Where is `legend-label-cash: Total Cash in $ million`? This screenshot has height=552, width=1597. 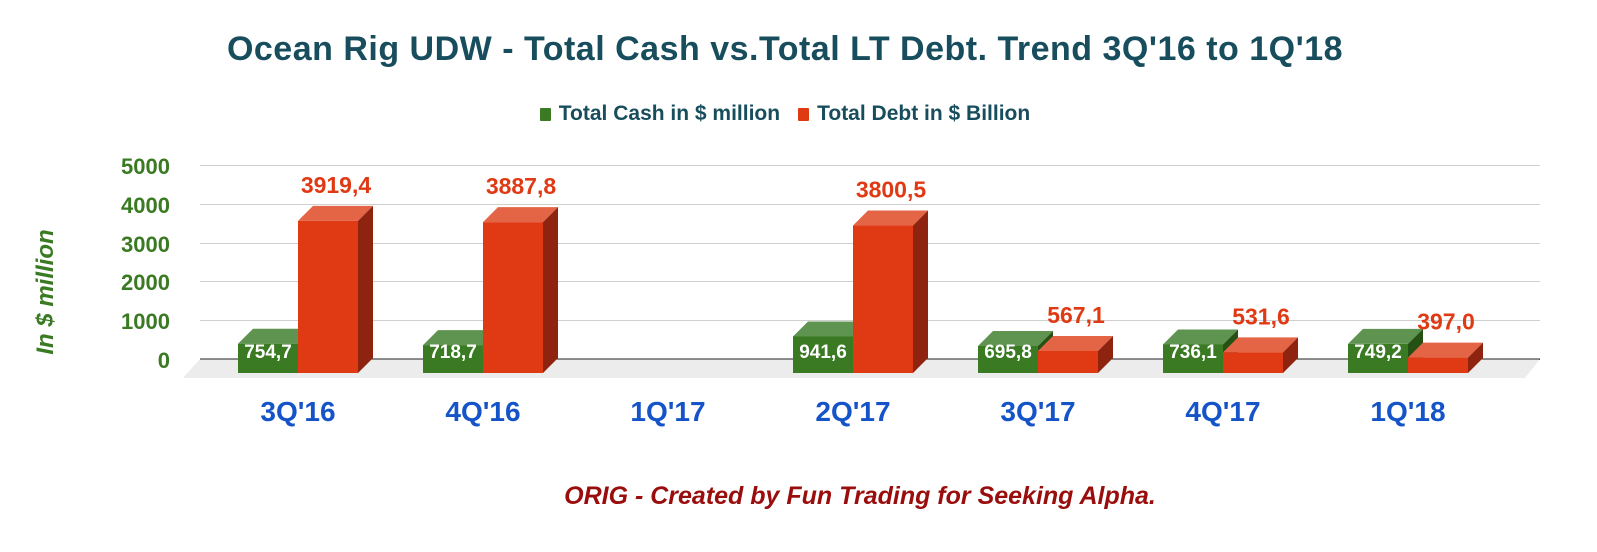 legend-label-cash: Total Cash in $ million is located at coordinates (669, 113).